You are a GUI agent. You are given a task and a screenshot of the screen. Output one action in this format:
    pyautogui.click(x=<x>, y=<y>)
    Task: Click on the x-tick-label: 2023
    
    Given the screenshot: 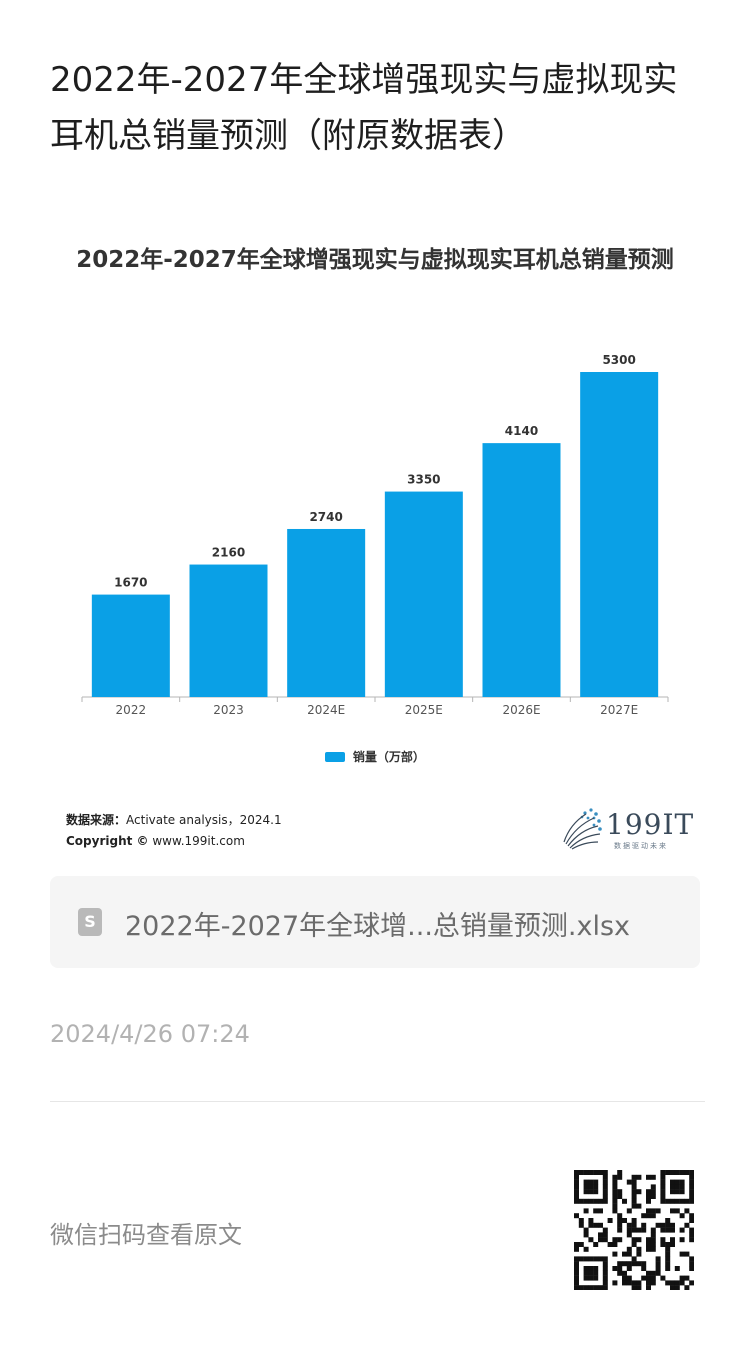 What is the action you would take?
    pyautogui.click(x=228, y=710)
    